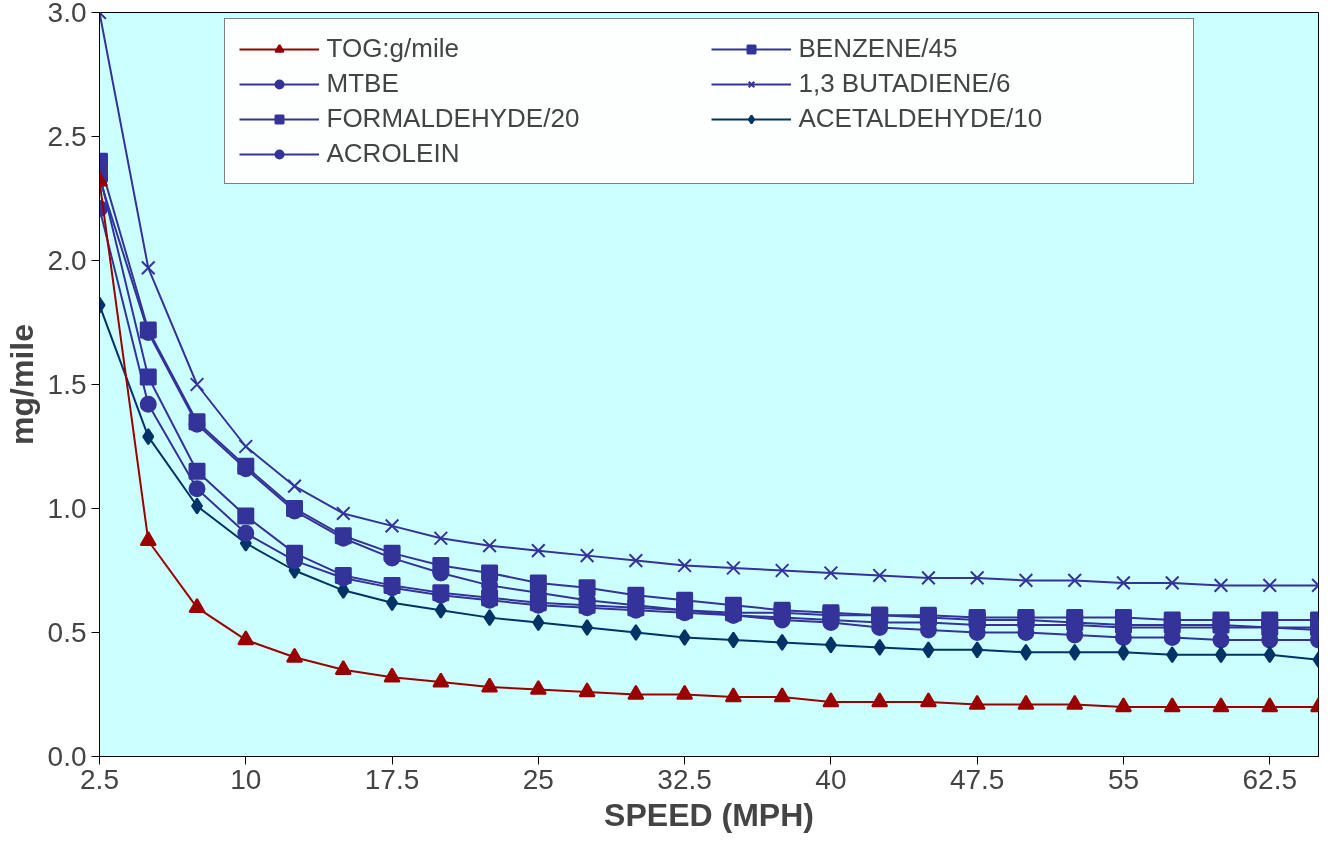  Describe the element at coordinates (67, 260) in the screenshot. I see `y-tick-label: 2.0` at that location.